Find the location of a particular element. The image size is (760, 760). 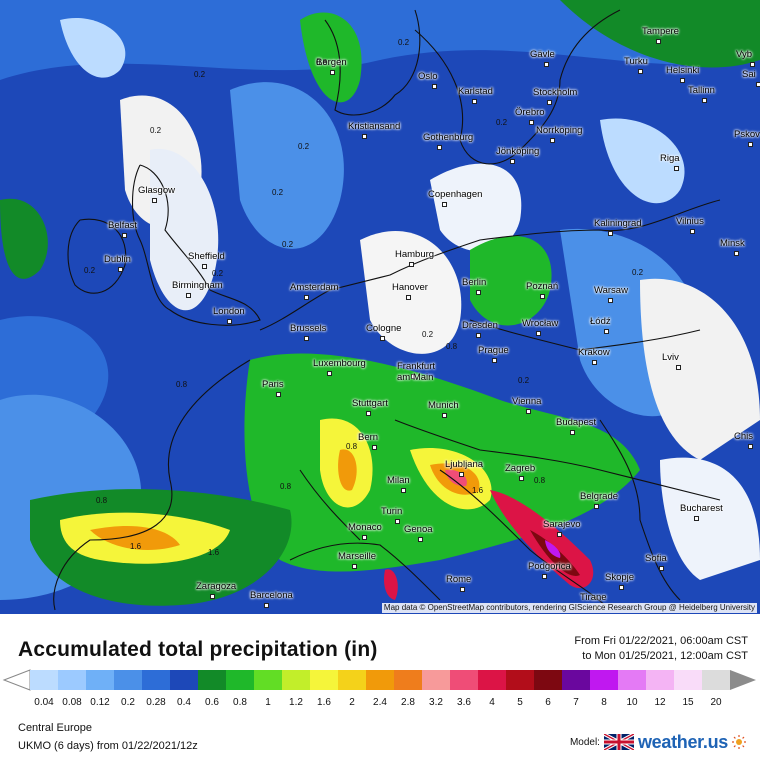

city-label: Marseille is located at coordinates (357, 556).